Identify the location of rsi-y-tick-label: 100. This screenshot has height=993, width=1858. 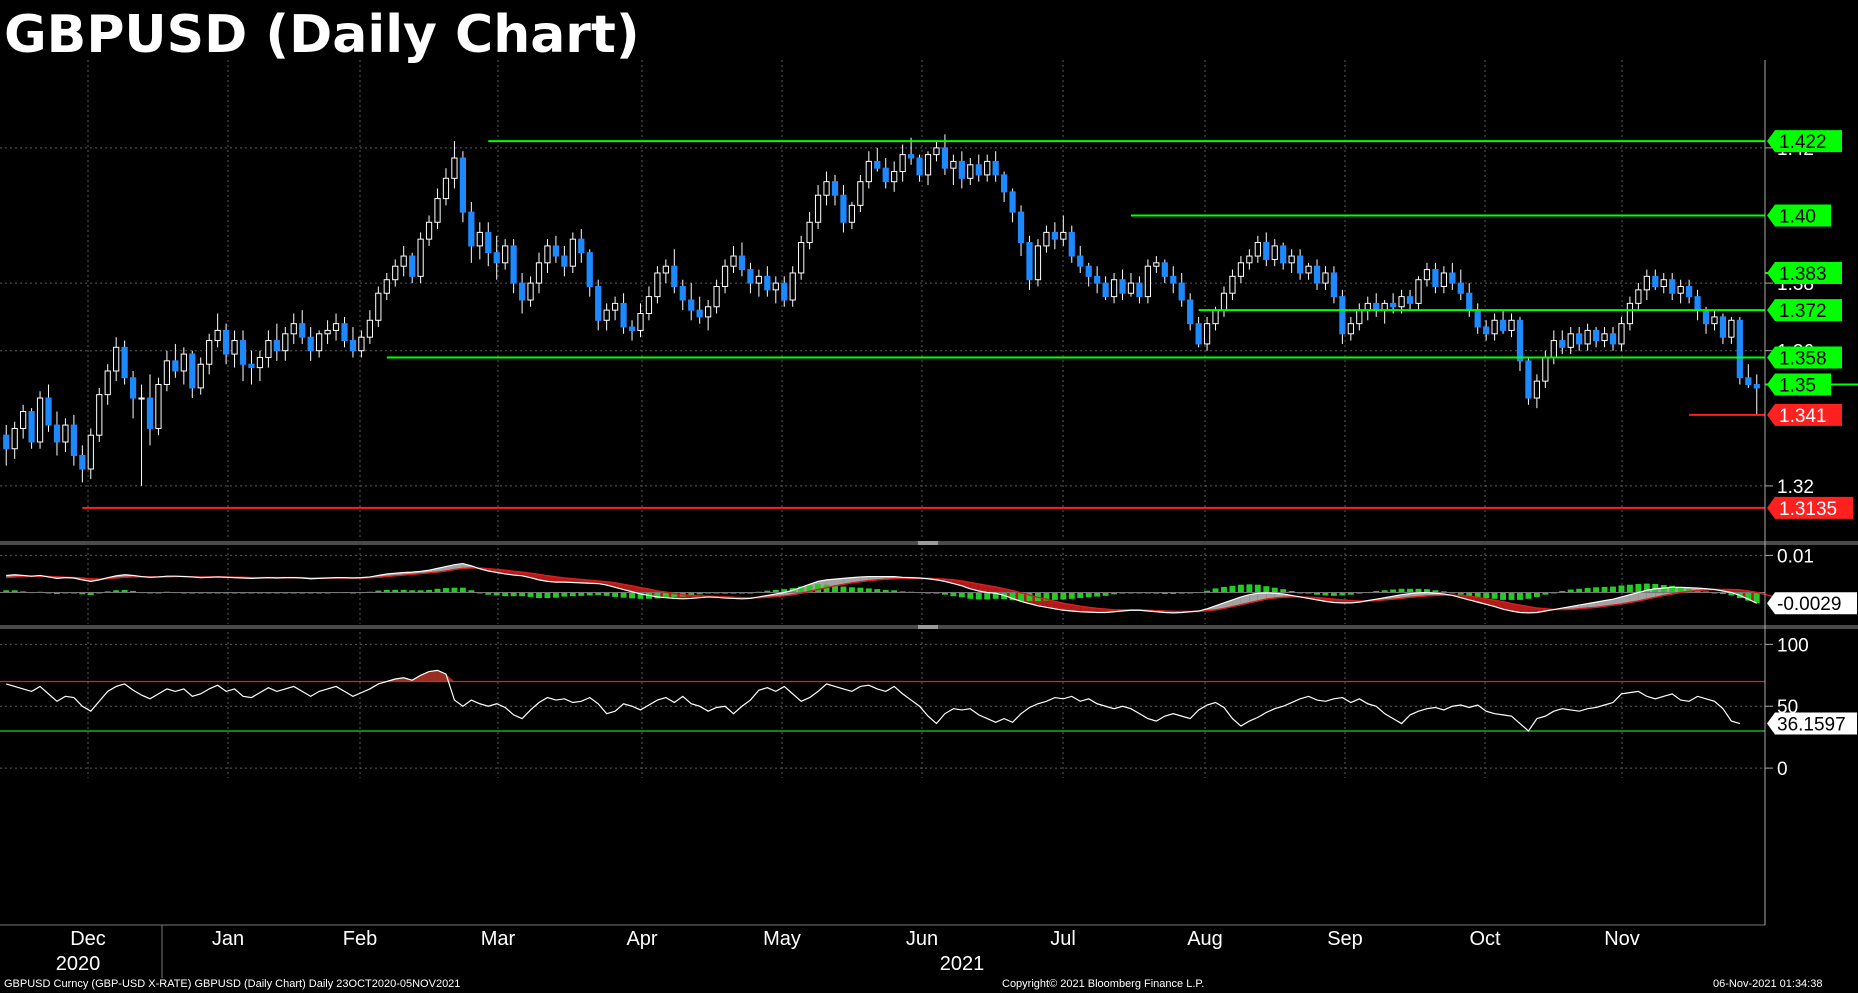
(1793, 645).